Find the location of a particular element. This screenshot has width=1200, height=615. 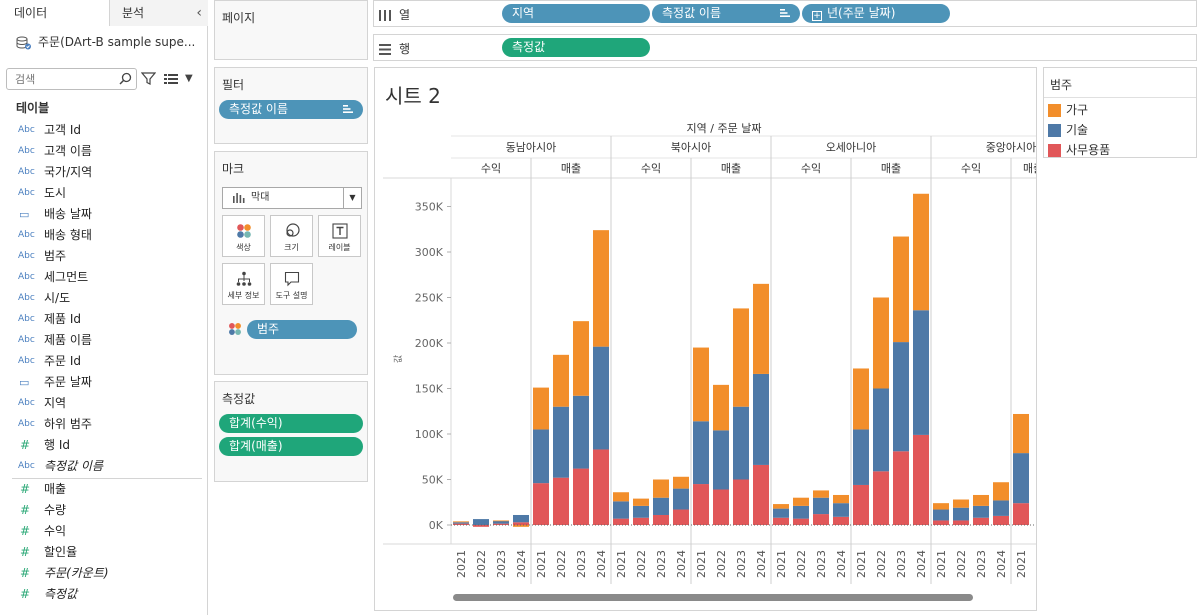

field-name: 행 Id is located at coordinates (57, 445).